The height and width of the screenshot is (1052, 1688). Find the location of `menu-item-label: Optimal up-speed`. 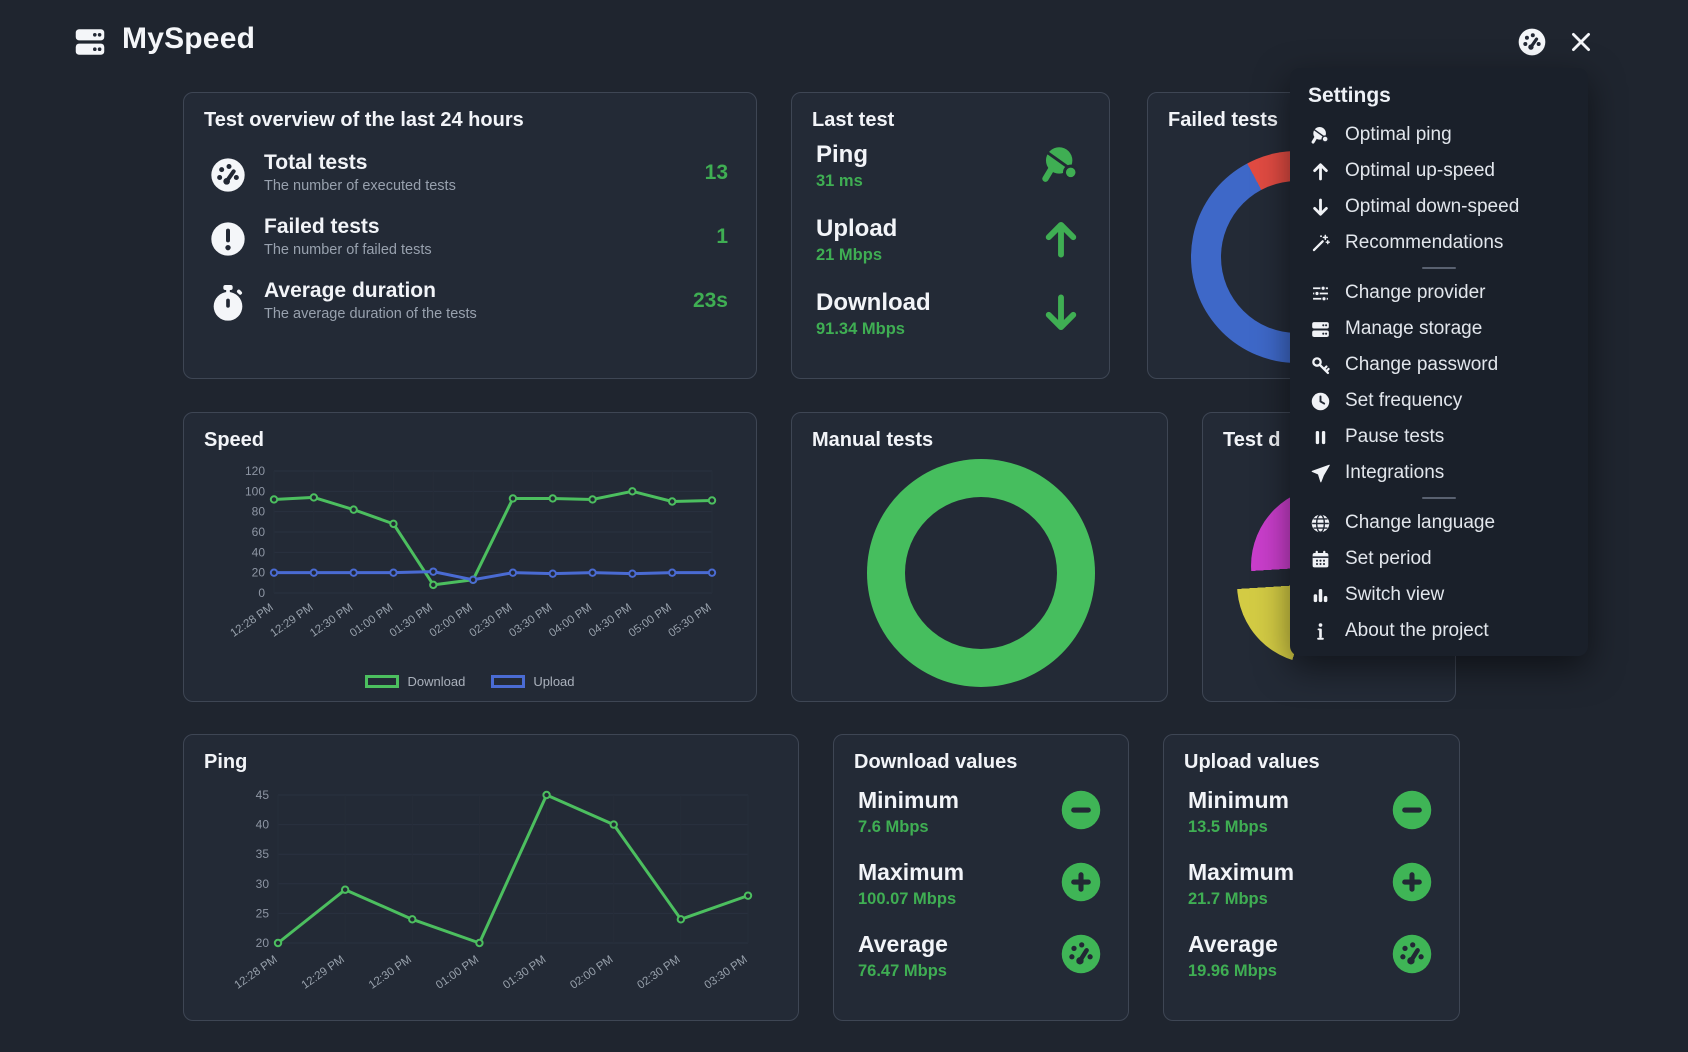

menu-item-label: Optimal up-speed is located at coordinates (1420, 170).